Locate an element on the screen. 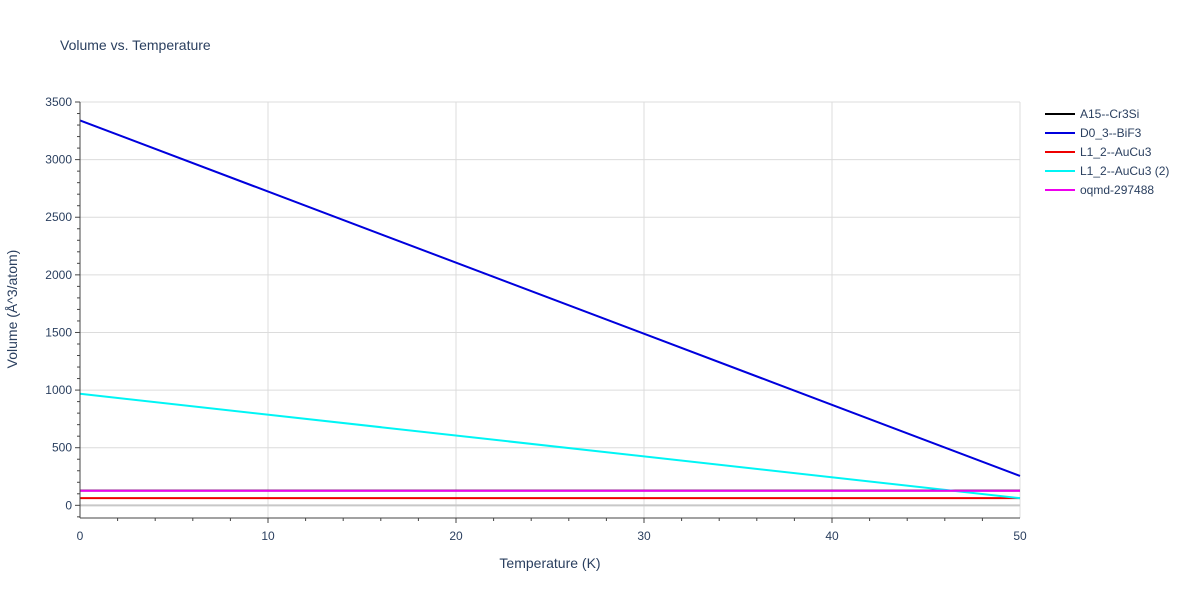  x-tick-label: 40 is located at coordinates (832, 536).